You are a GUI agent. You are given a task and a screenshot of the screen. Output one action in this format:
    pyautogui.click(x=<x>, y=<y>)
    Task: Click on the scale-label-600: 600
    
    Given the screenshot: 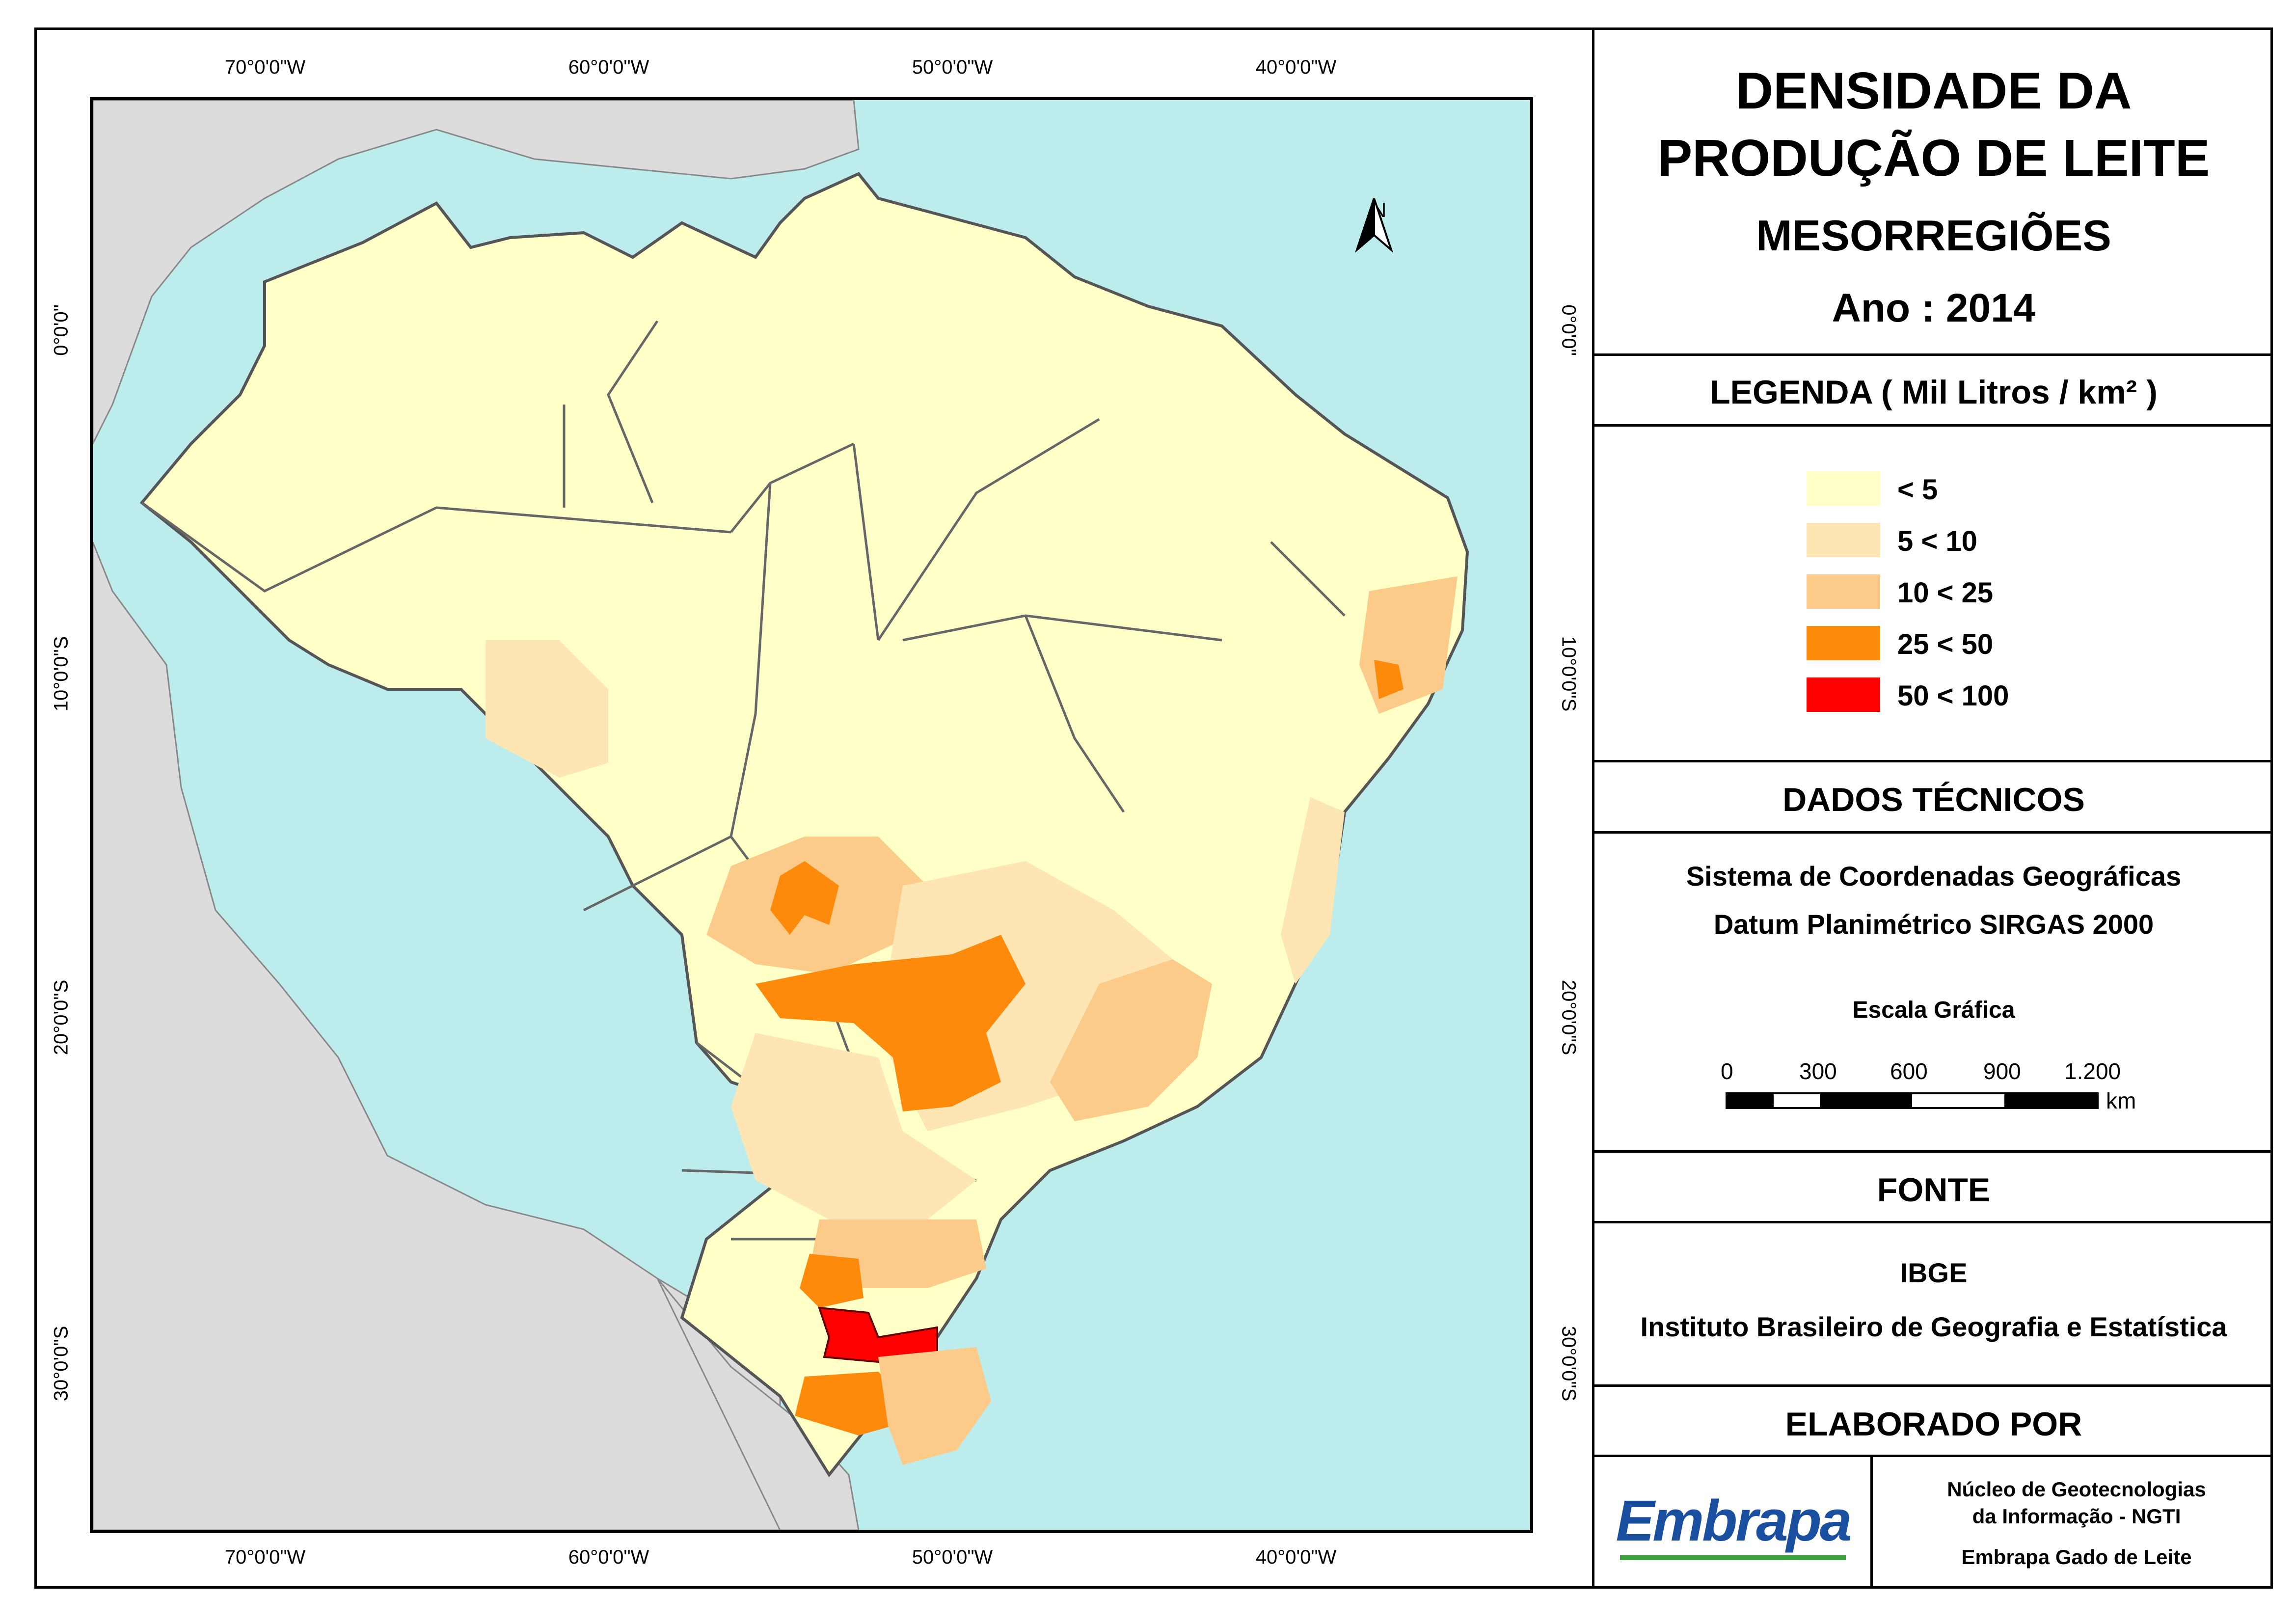 What is the action you would take?
    pyautogui.click(x=1909, y=1071)
    